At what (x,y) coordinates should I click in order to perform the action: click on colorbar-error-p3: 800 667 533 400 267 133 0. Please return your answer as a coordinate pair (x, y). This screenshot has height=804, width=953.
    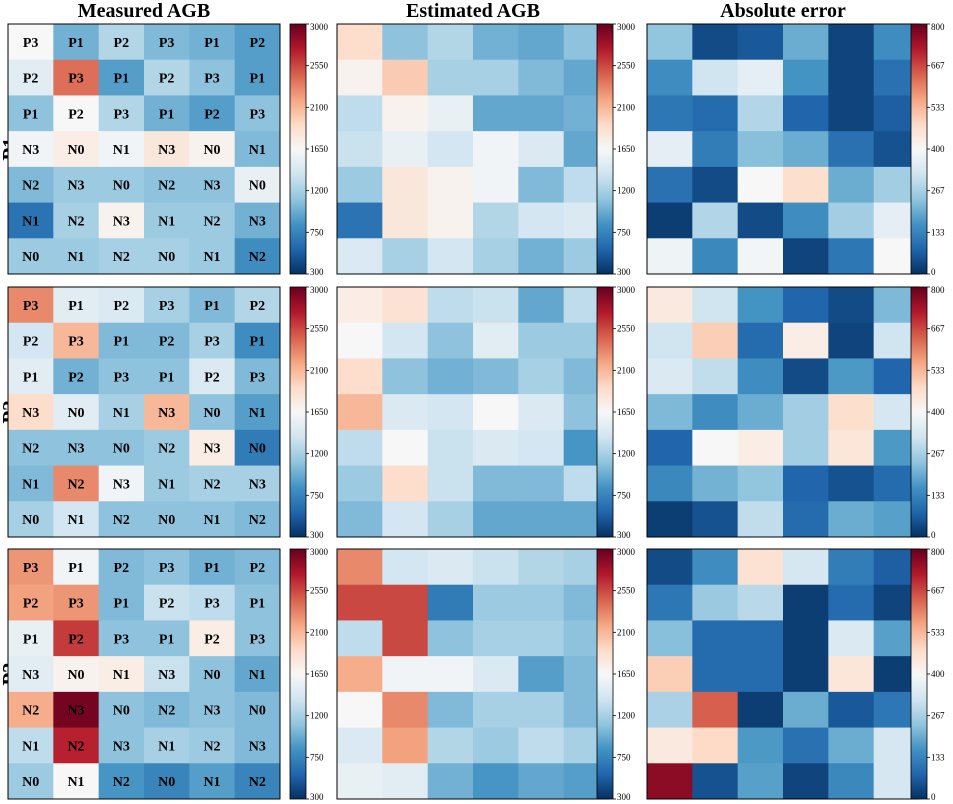
    Looking at the image, I should click on (927, 674).